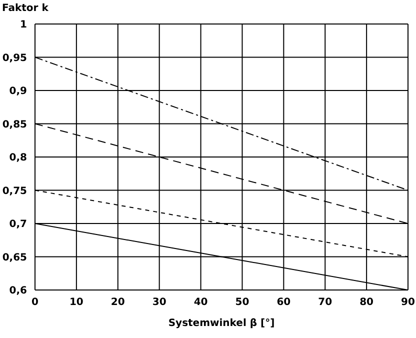 This screenshot has width=416, height=338. I want to click on y-tick-label: 0,6, so click(18, 291).